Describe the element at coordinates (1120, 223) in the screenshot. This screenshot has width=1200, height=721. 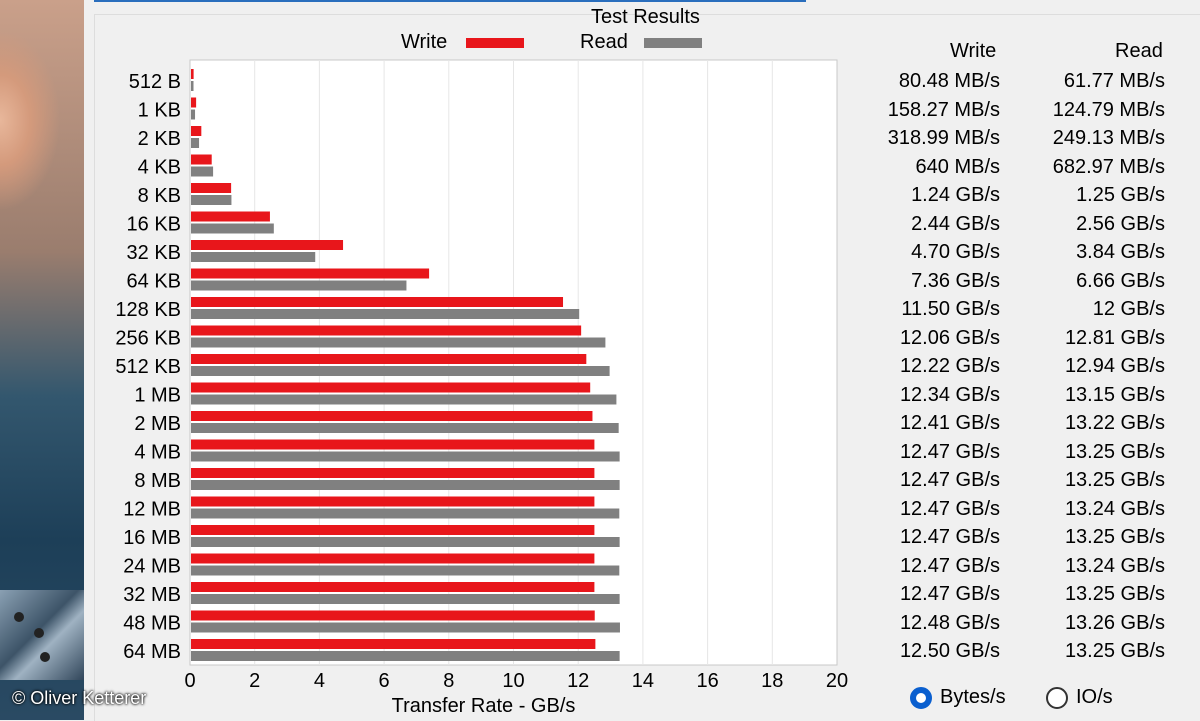
I see `read-value-cell: 2.56 GB/s` at that location.